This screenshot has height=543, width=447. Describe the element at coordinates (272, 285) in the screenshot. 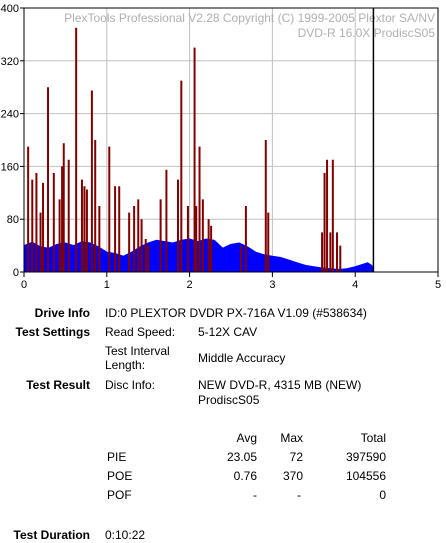

I see `x-tick-label: 3` at that location.